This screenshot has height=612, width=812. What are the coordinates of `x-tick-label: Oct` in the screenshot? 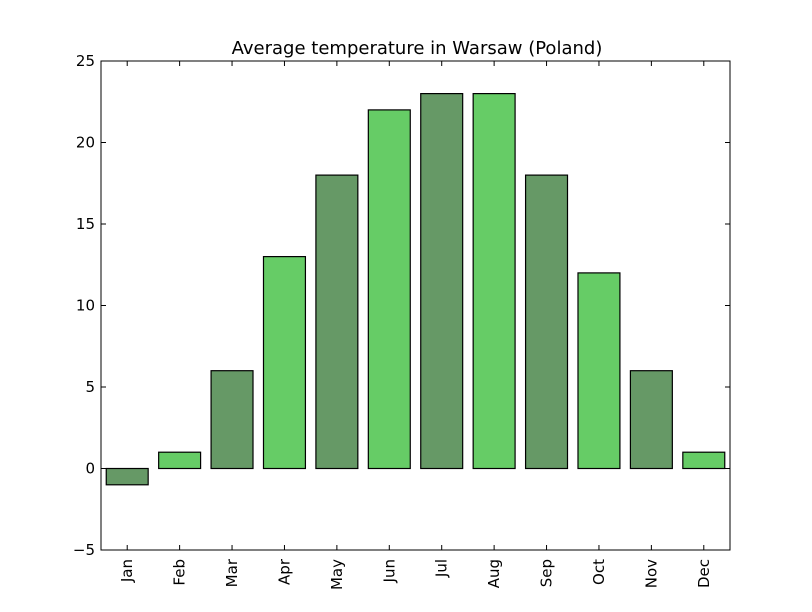 It's located at (599, 572).